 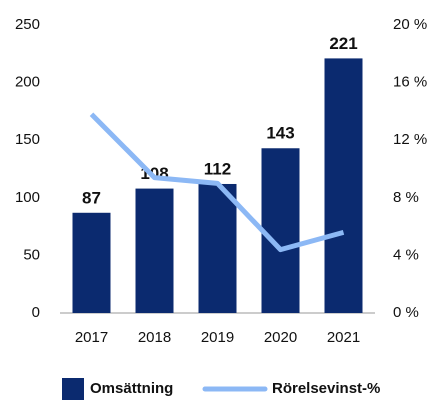 What do you see at coordinates (36, 312) in the screenshot?
I see `y-tick-label: 0` at bounding box center [36, 312].